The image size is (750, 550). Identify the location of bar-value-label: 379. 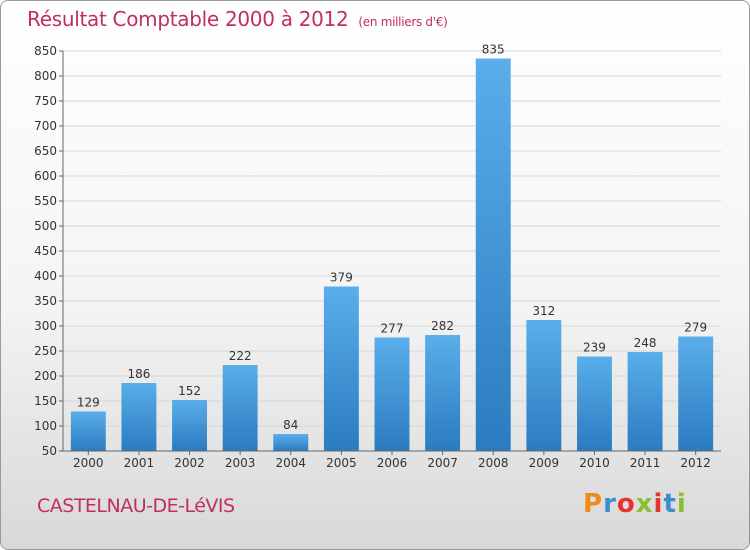
(341, 278).